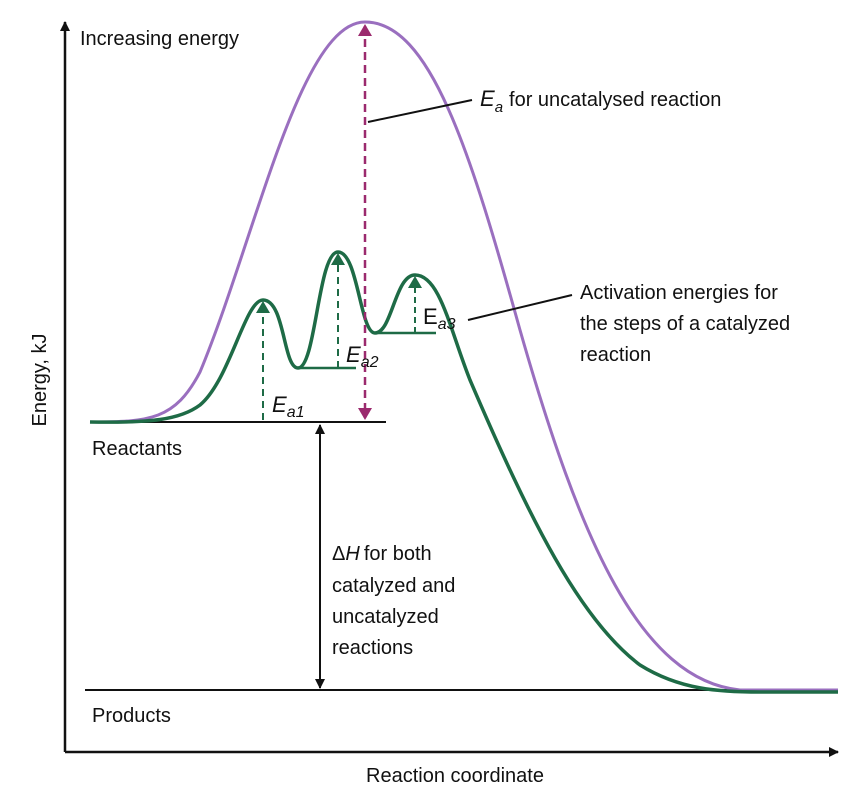 This screenshot has height=787, width=849. I want to click on y-axis-label: Increasing energy, so click(159, 39).